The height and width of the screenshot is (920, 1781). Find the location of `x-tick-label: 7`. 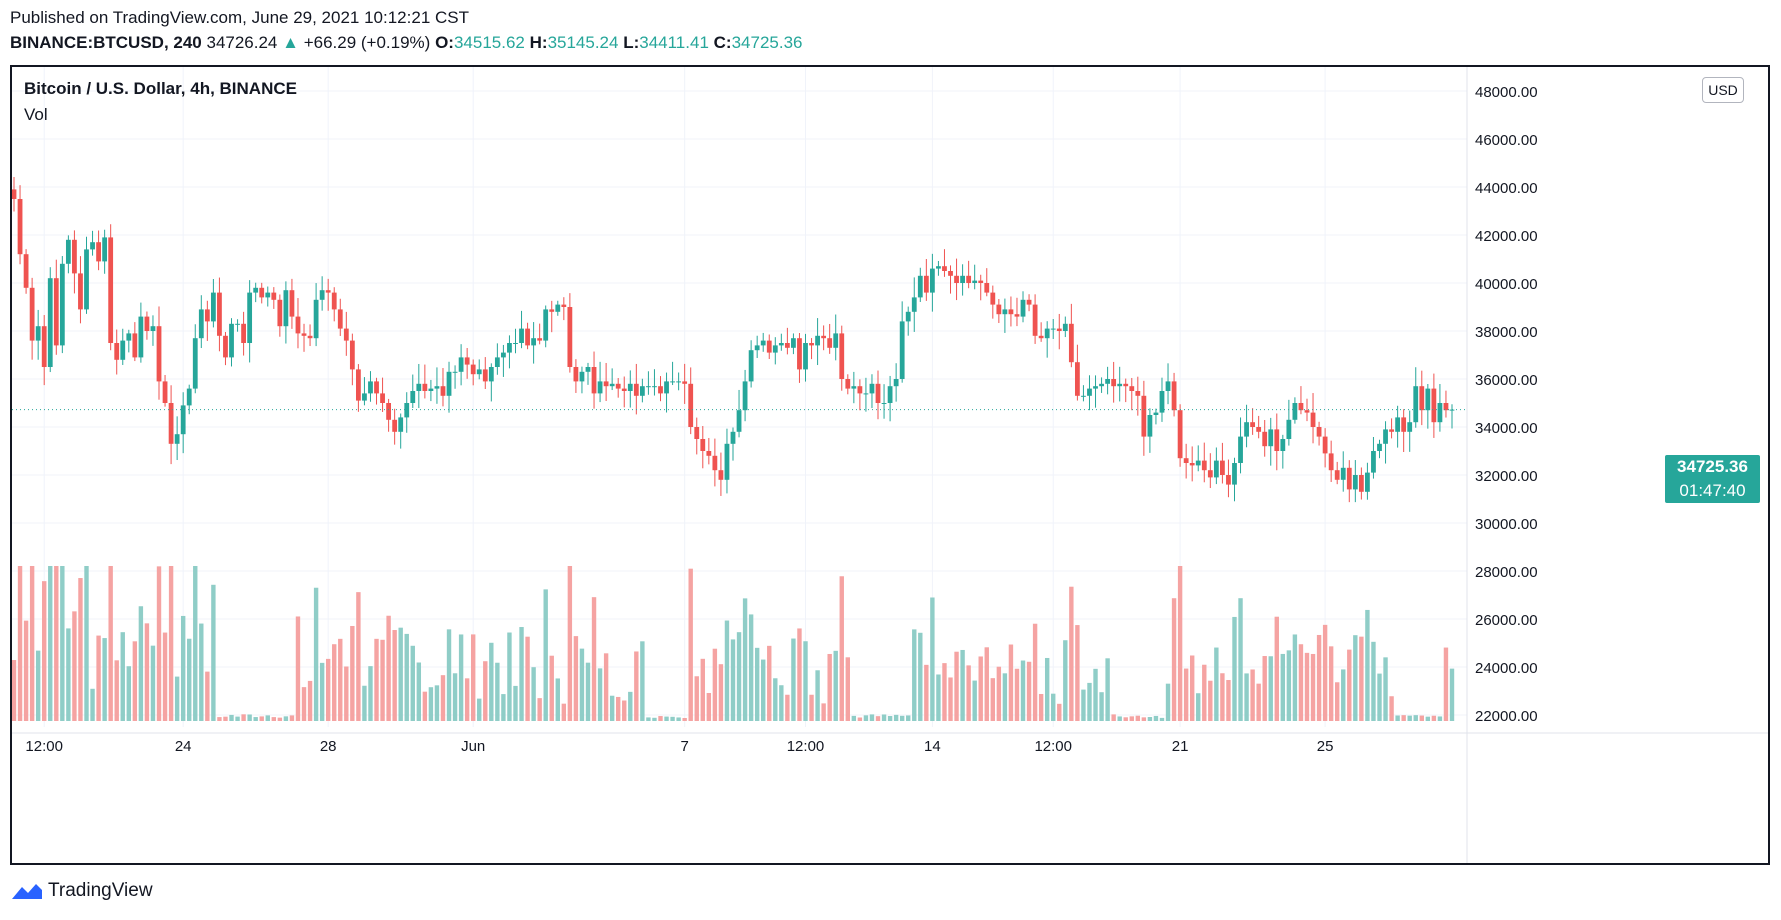

x-tick-label: 7 is located at coordinates (684, 746).